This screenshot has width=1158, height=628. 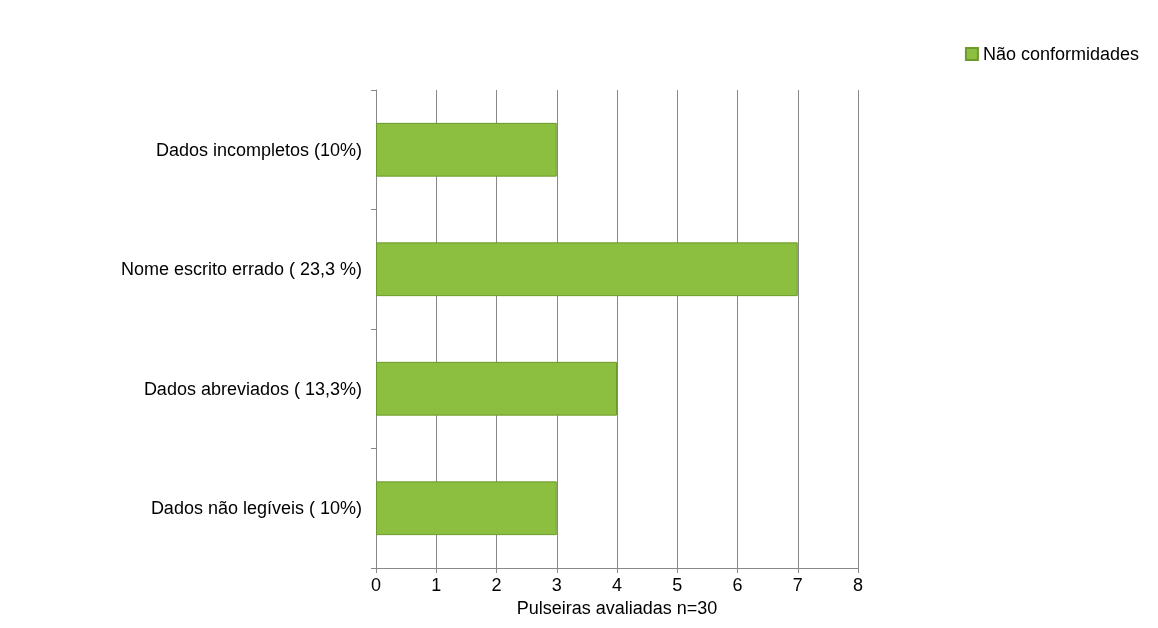 What do you see at coordinates (1061, 54) in the screenshot?
I see `legend-label: Não conformidades` at bounding box center [1061, 54].